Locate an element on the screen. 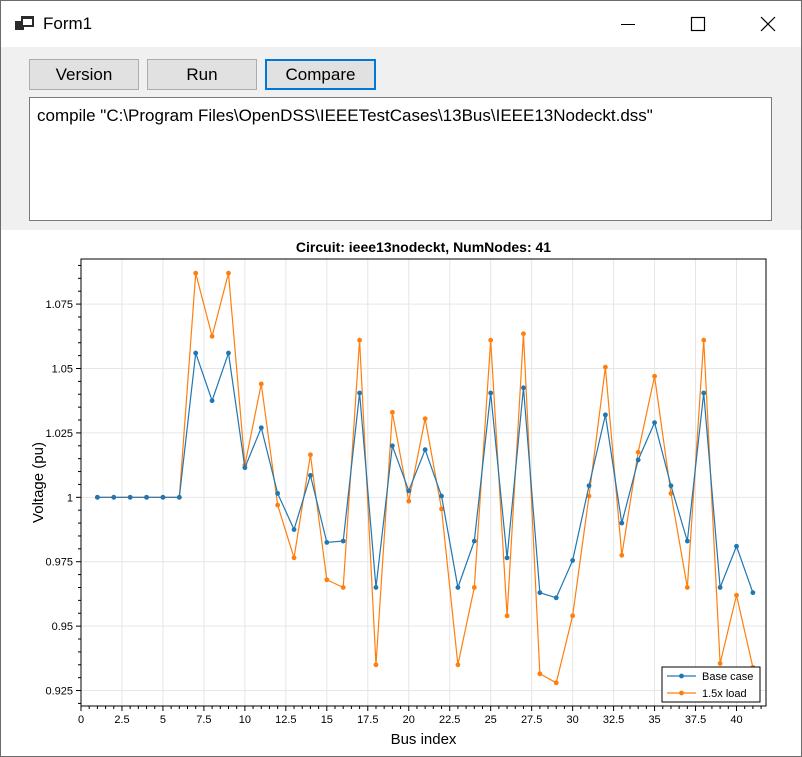 This screenshot has height=757, width=802. y-tick-label: 1.025 is located at coordinates (59, 434).